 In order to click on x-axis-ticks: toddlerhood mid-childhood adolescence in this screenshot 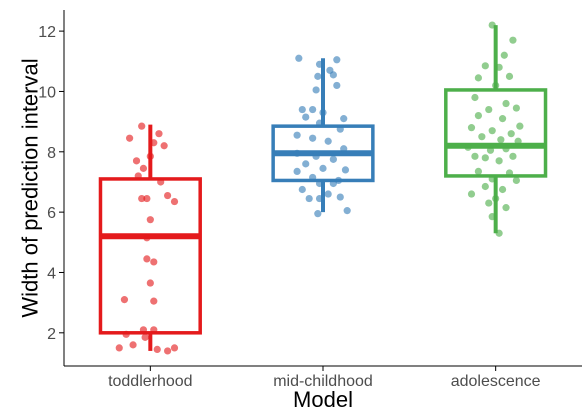, I will do `click(324, 378)`.